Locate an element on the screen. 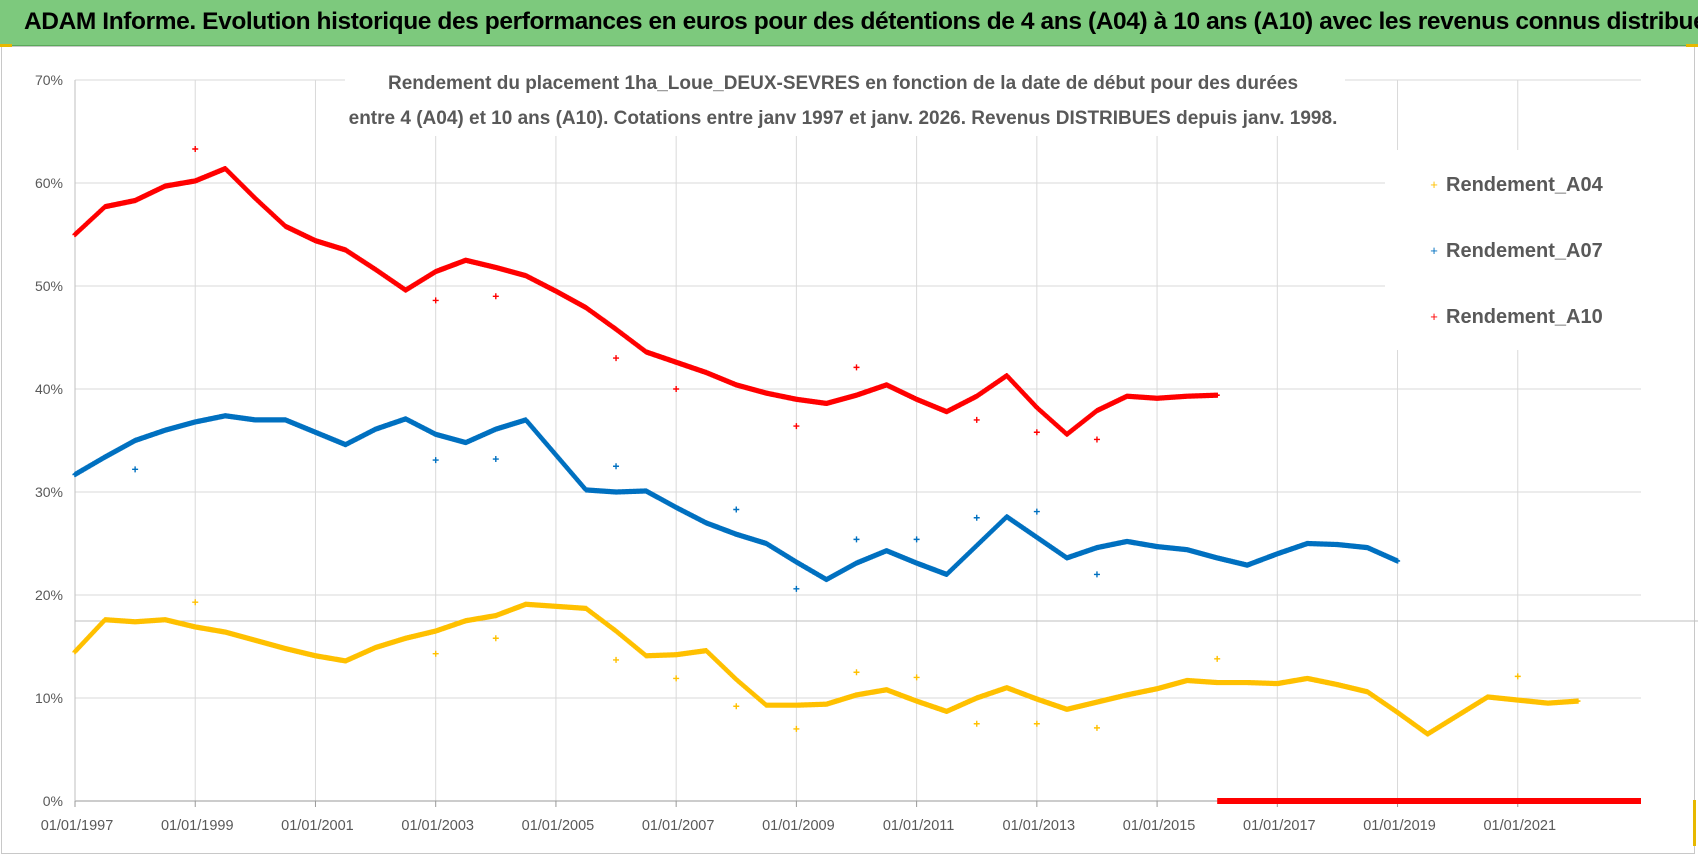  legend-marker-a07: + is located at coordinates (1434, 250).